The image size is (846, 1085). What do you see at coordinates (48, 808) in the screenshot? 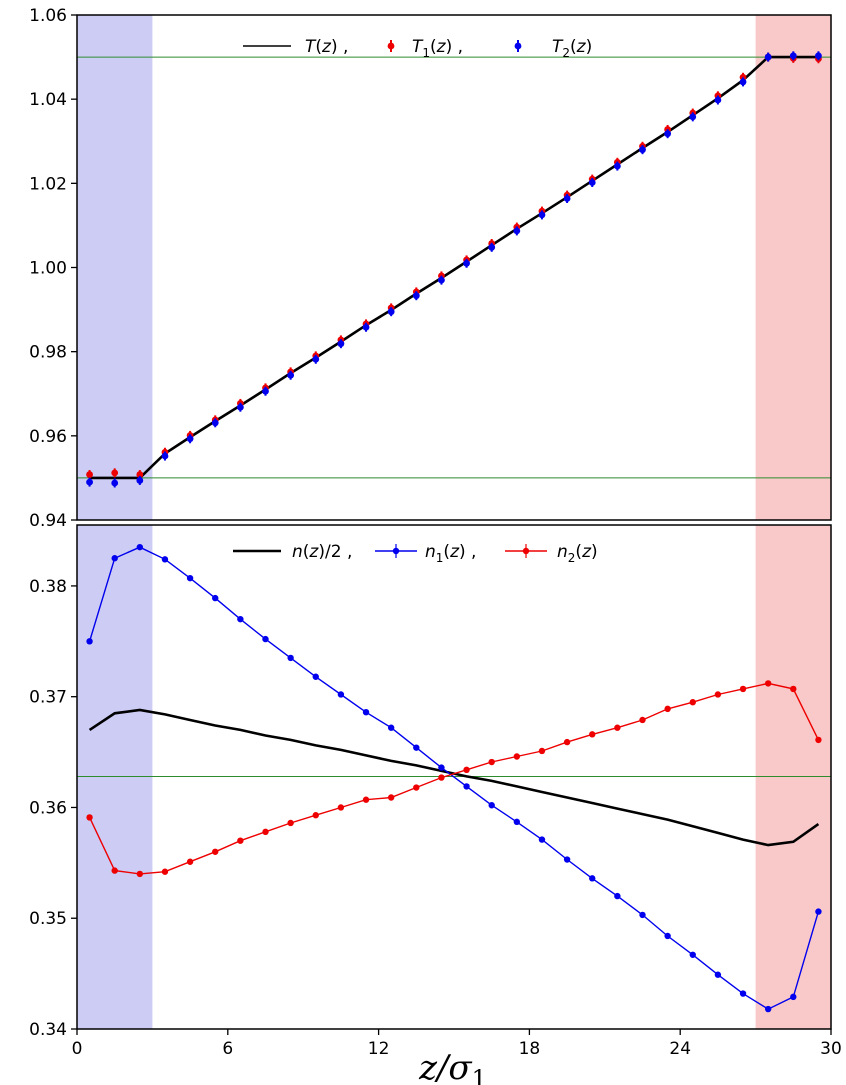
I see `y-tick-label: 0.36` at bounding box center [48, 808].